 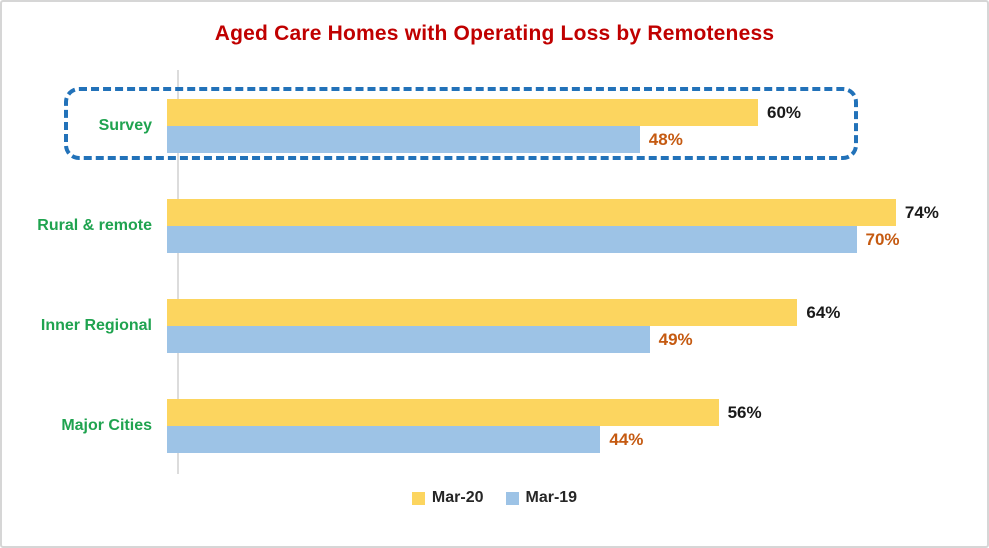 What do you see at coordinates (178, 272) in the screenshot?
I see `y-axis-line` at bounding box center [178, 272].